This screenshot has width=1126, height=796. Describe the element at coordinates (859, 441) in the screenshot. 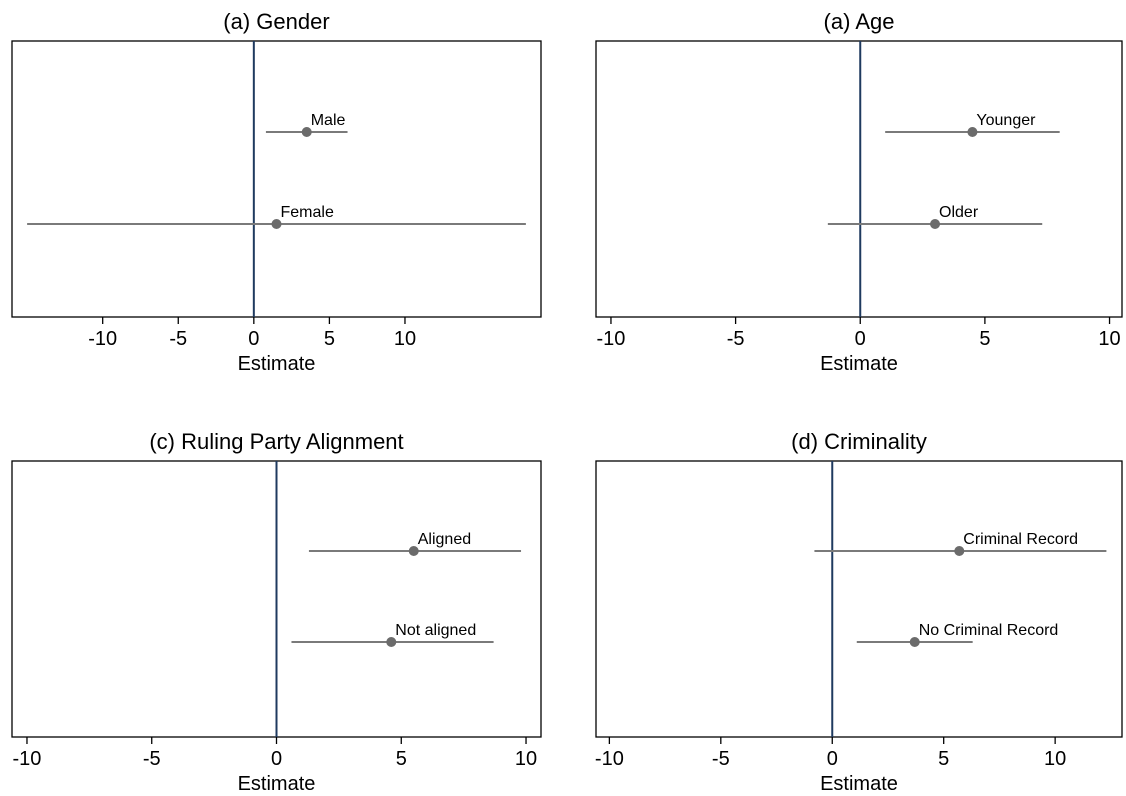

I see `chart-title: (d) Criminality` at that location.